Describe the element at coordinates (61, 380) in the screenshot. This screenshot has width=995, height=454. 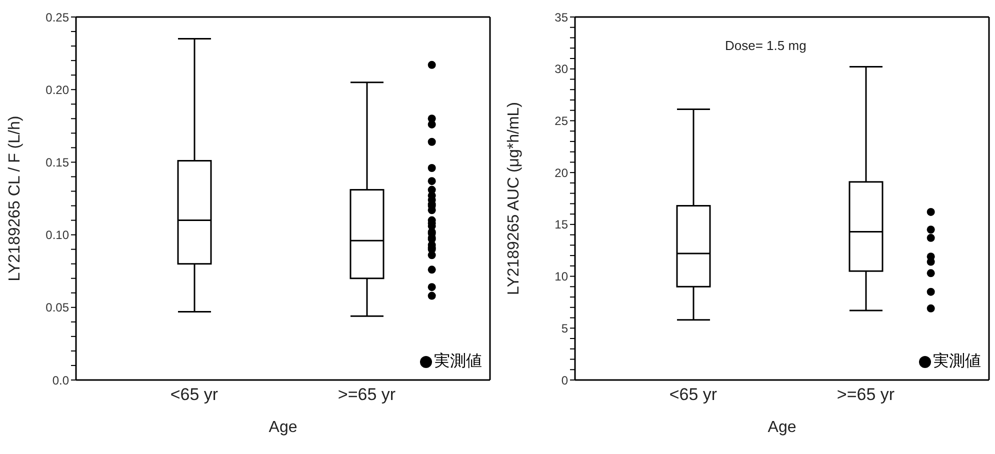
I see `y-tick-label: 0.0` at that location.